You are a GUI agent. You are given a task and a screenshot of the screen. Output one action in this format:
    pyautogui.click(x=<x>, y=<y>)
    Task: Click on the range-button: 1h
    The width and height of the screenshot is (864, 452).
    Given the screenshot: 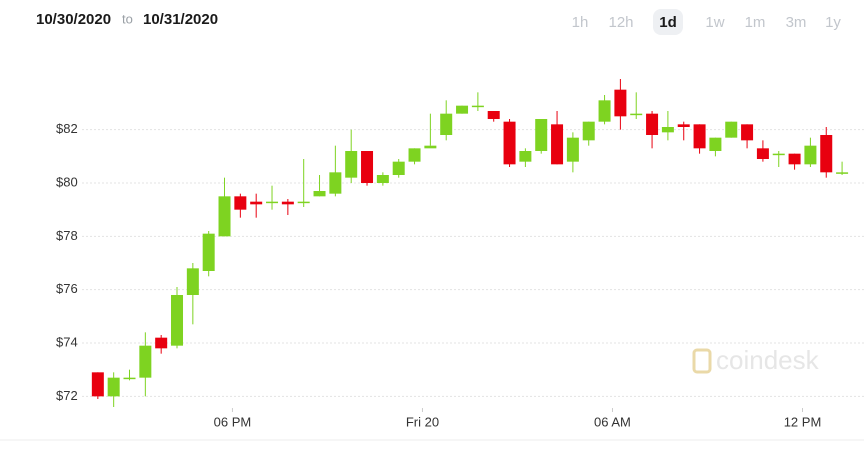 What is the action you would take?
    pyautogui.click(x=580, y=22)
    